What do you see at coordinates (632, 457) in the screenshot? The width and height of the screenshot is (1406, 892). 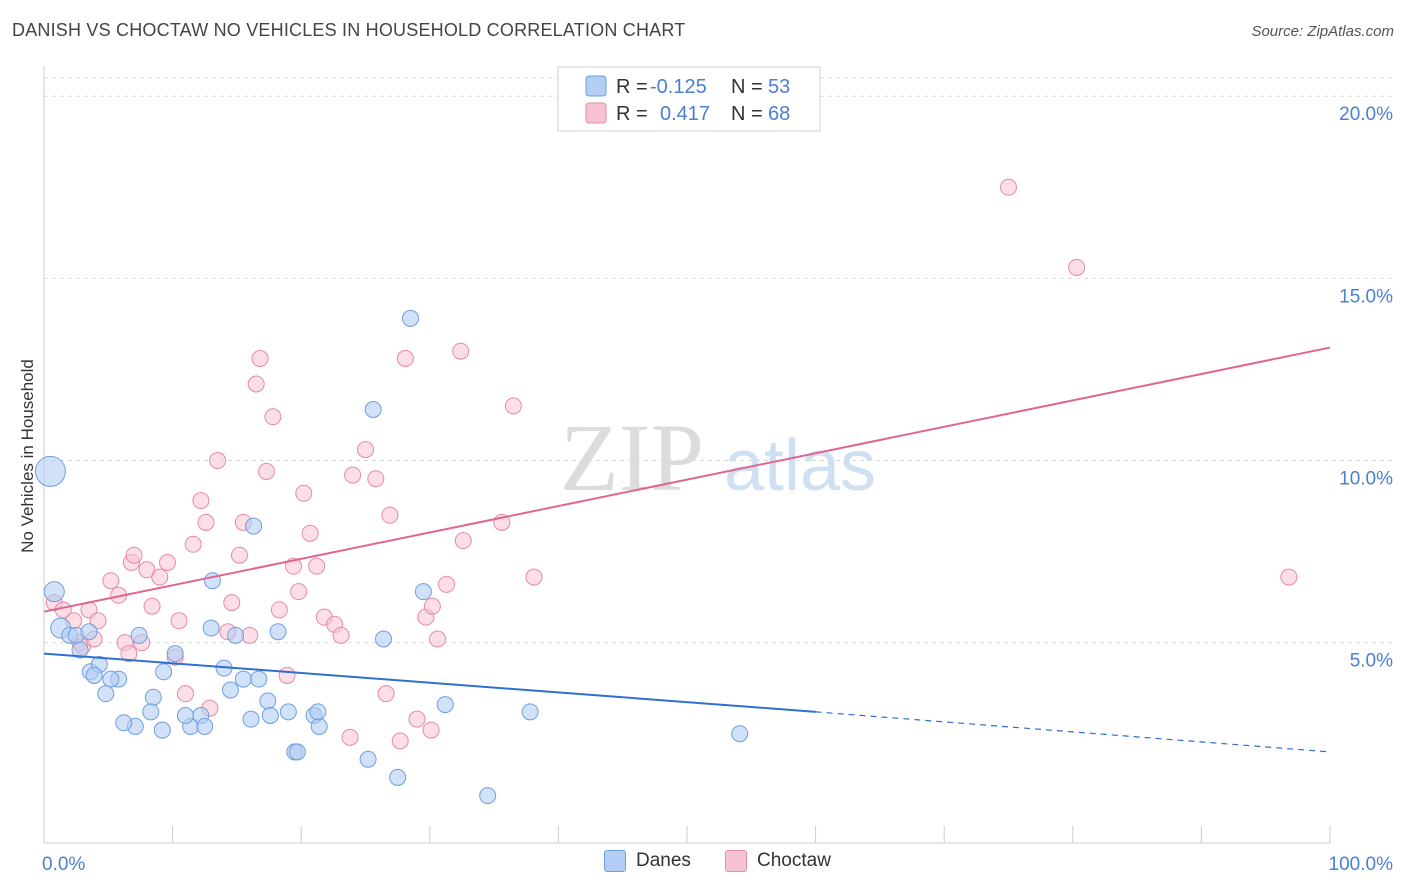 I see `watermark-zip: ZIP` at bounding box center [632, 457].